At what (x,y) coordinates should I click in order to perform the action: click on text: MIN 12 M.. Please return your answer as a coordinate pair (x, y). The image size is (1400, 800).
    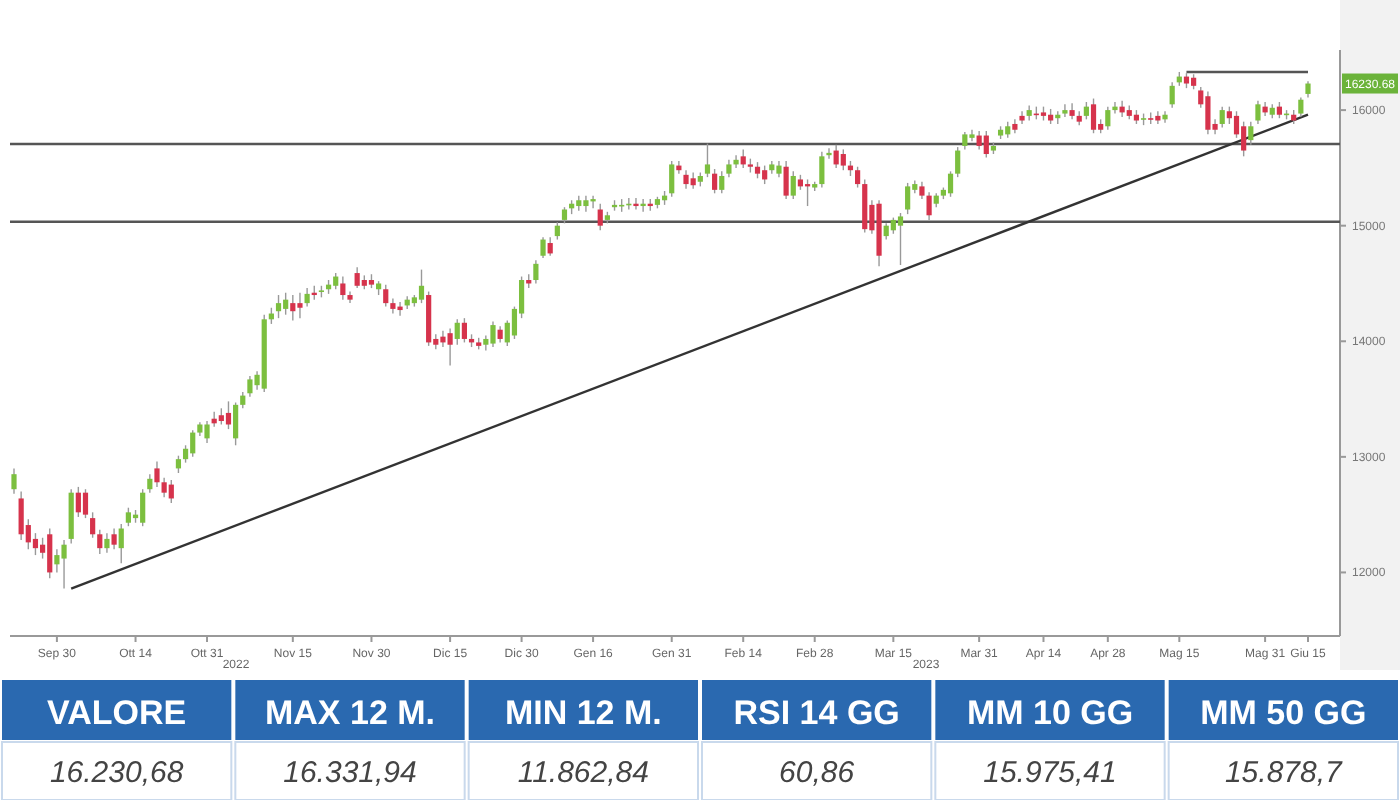
    Looking at the image, I should click on (583, 713).